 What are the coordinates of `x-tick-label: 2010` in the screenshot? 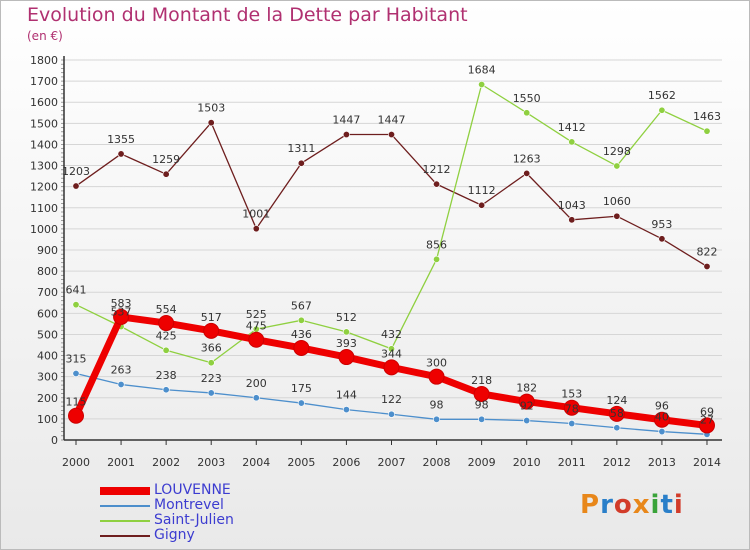 It's located at (527, 462).